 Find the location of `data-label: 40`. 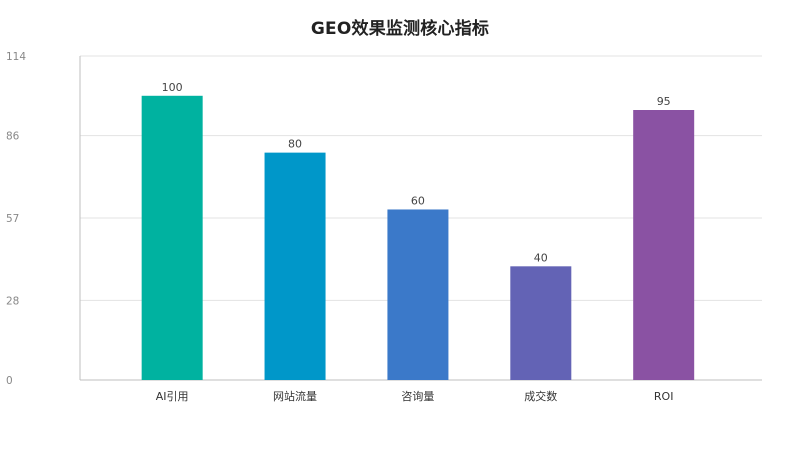

data-label: 40 is located at coordinates (541, 257).